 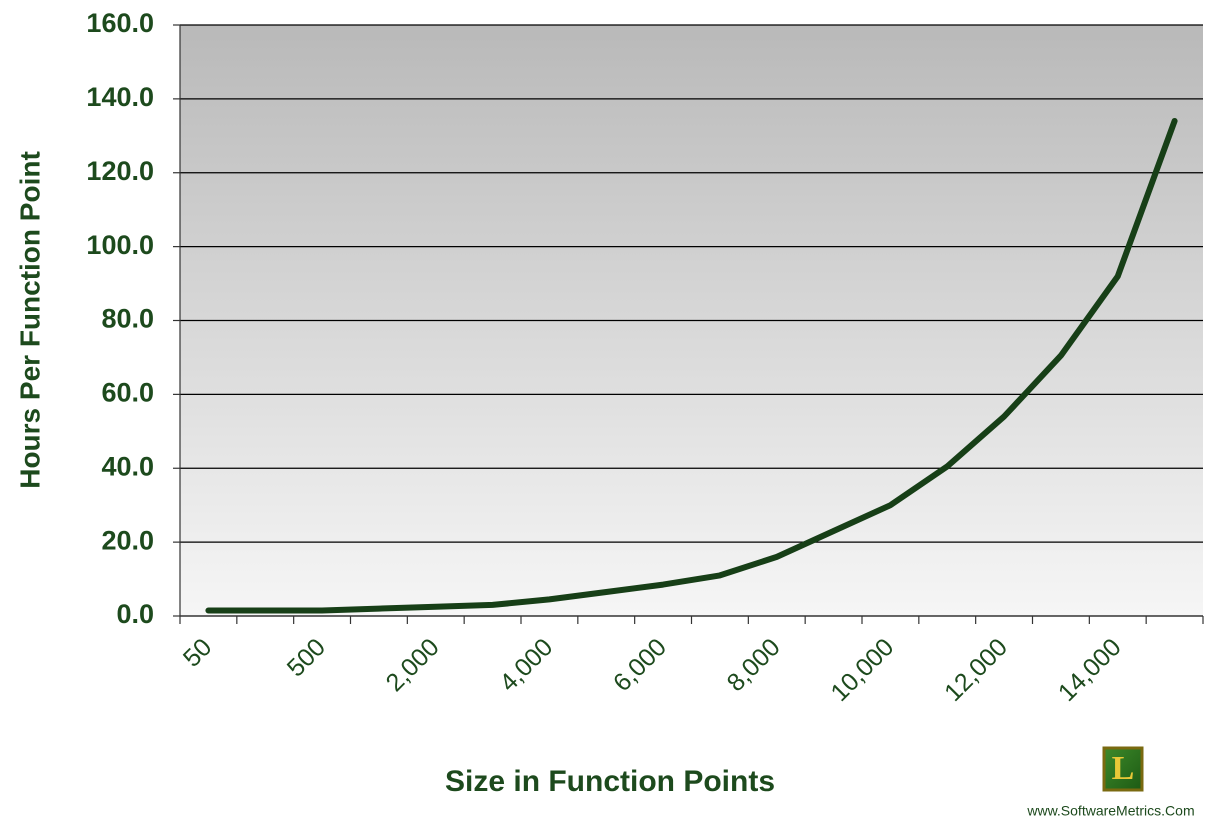 What do you see at coordinates (120, 245) in the screenshot?
I see `y-tick-label: 100.0` at bounding box center [120, 245].